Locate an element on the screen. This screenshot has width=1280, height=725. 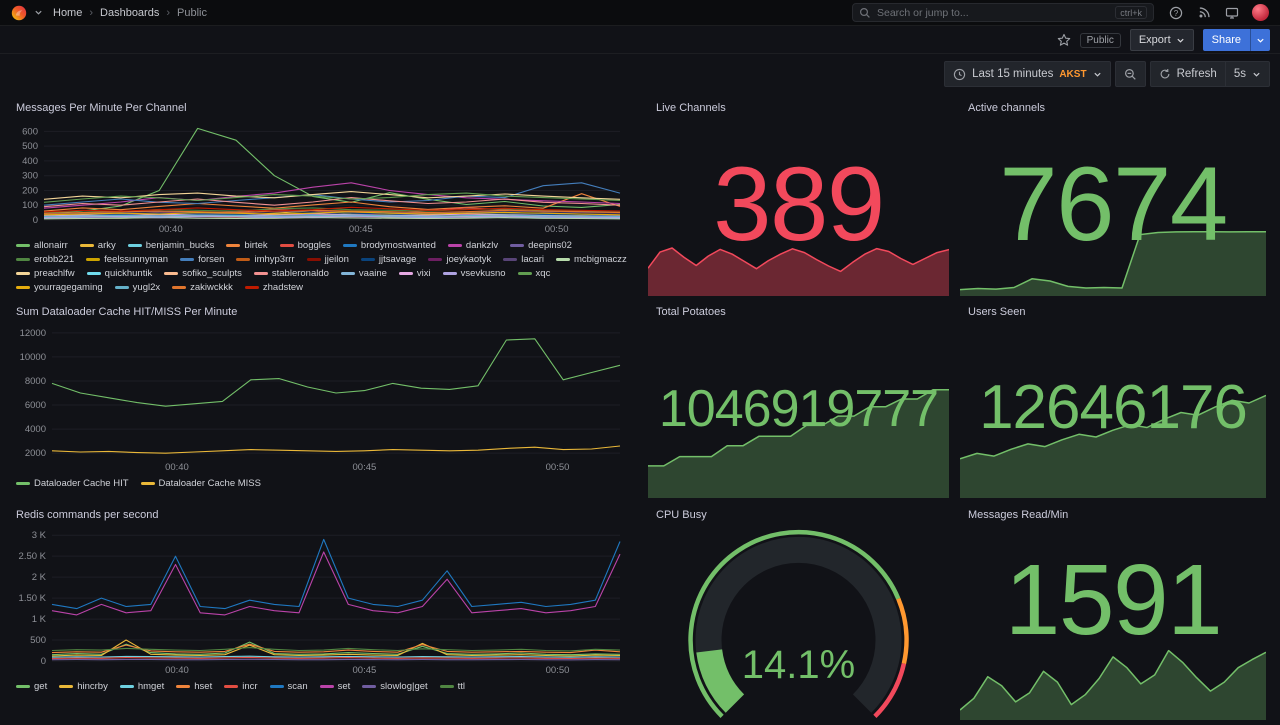
legend-label: arky is located at coordinates (106, 245).